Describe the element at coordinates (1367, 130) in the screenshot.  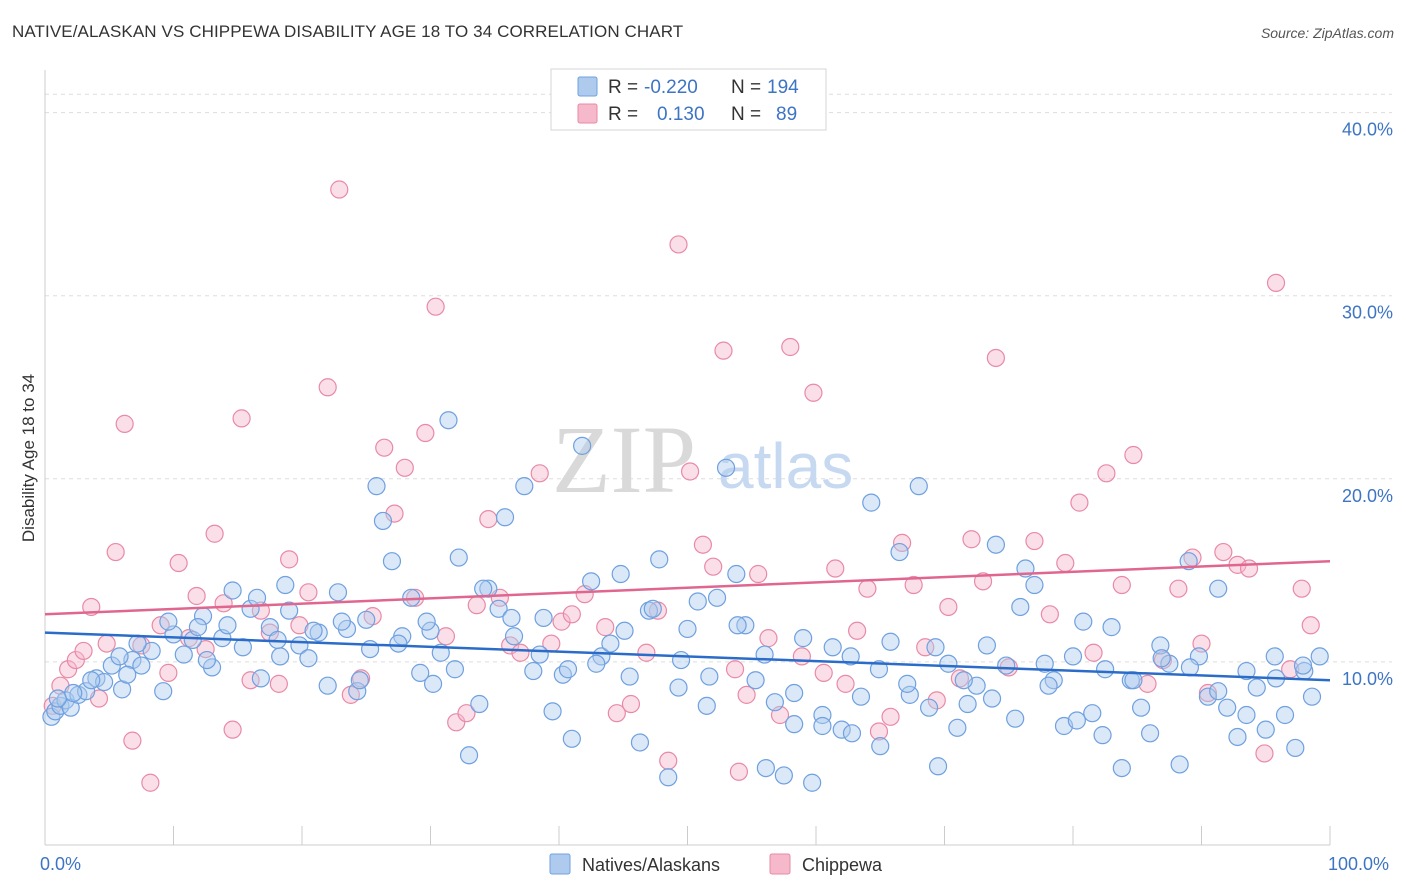
I see `y-tick-label: 40.0%` at that location.